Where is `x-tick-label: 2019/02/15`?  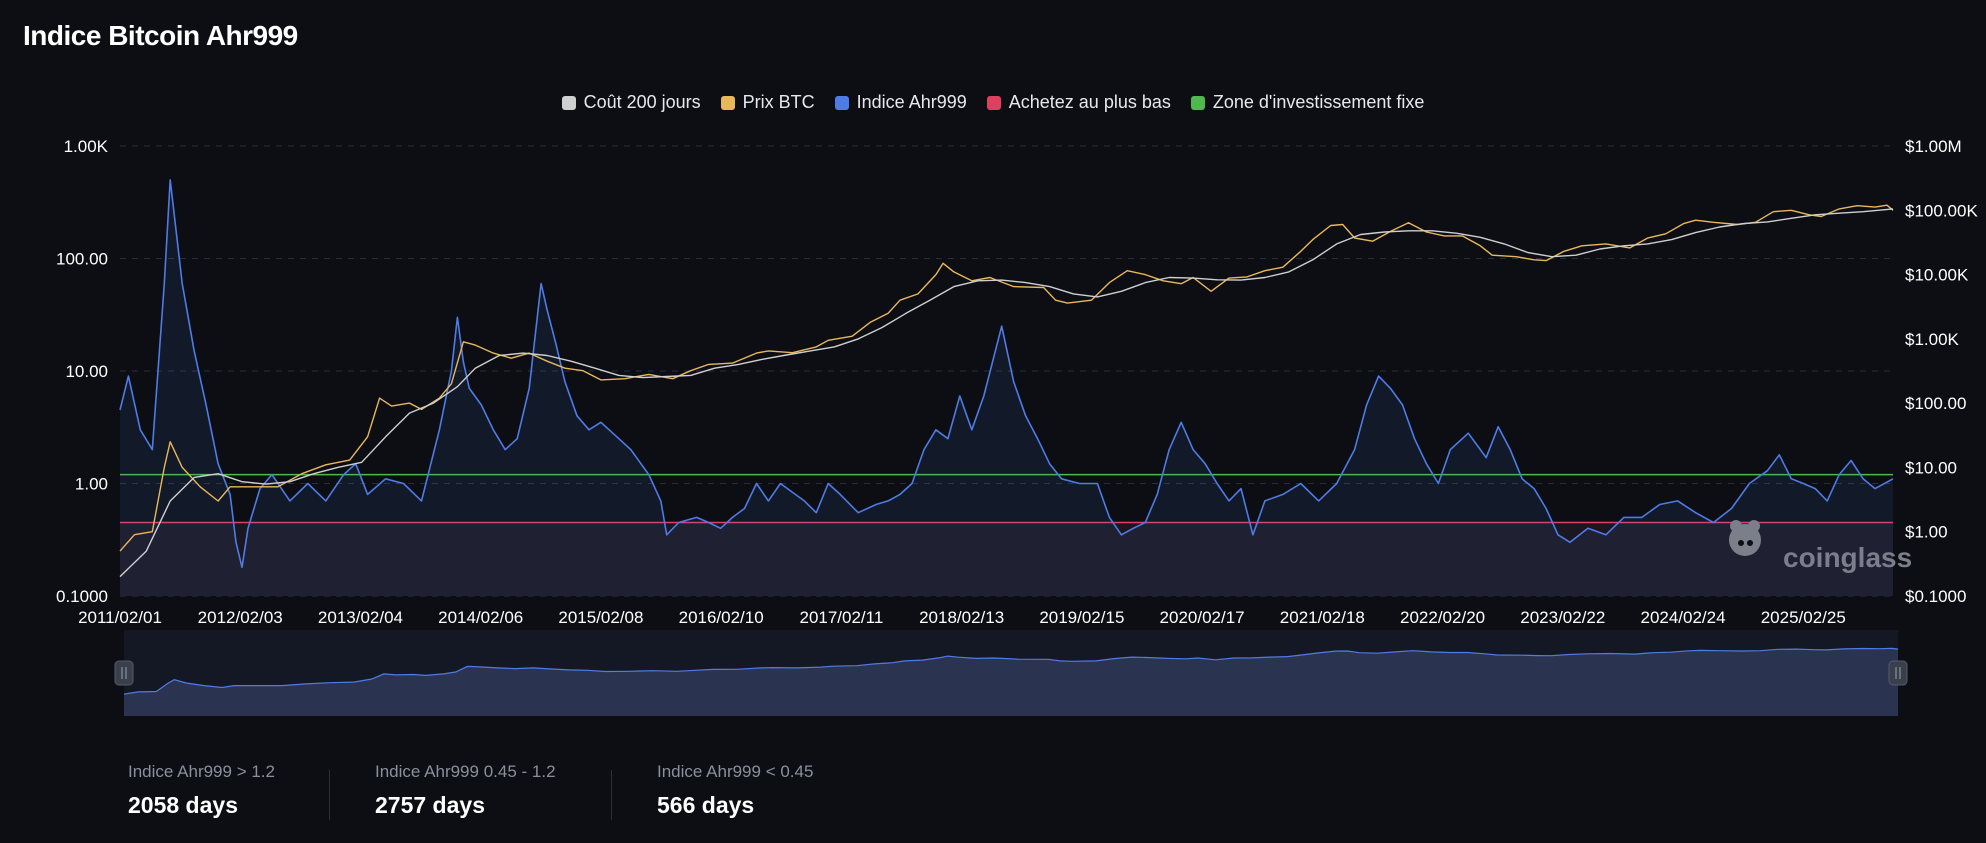
x-tick-label: 2019/02/15 is located at coordinates (1081, 617).